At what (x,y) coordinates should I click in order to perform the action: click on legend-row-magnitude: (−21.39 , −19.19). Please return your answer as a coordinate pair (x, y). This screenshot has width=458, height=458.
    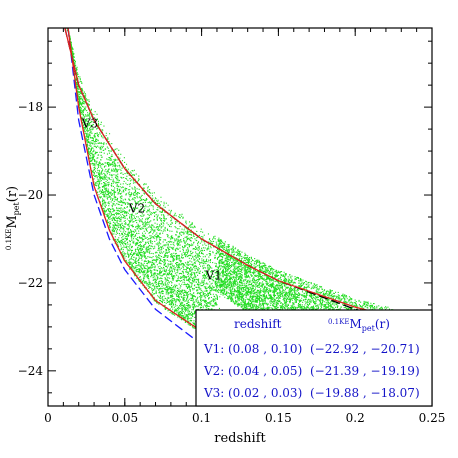
    Looking at the image, I should click on (365, 371).